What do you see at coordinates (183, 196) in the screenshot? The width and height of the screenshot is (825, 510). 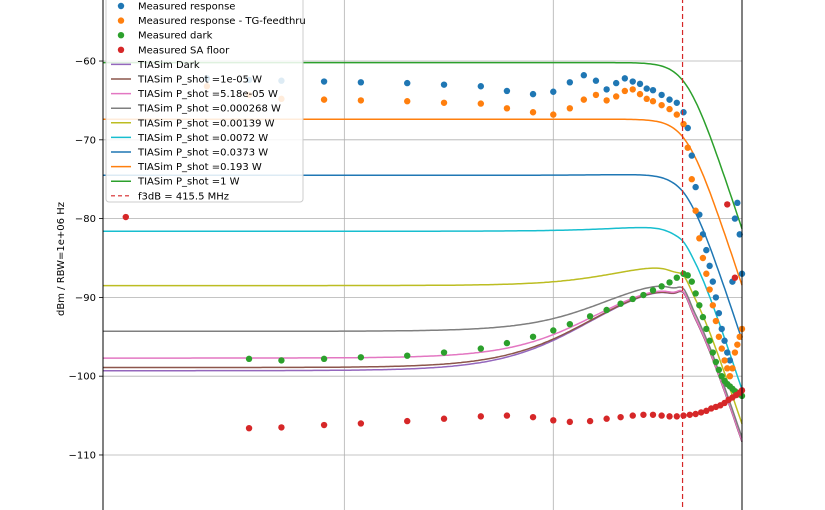 I see `legend-label: f3dB = 415.5 MHz` at bounding box center [183, 196].